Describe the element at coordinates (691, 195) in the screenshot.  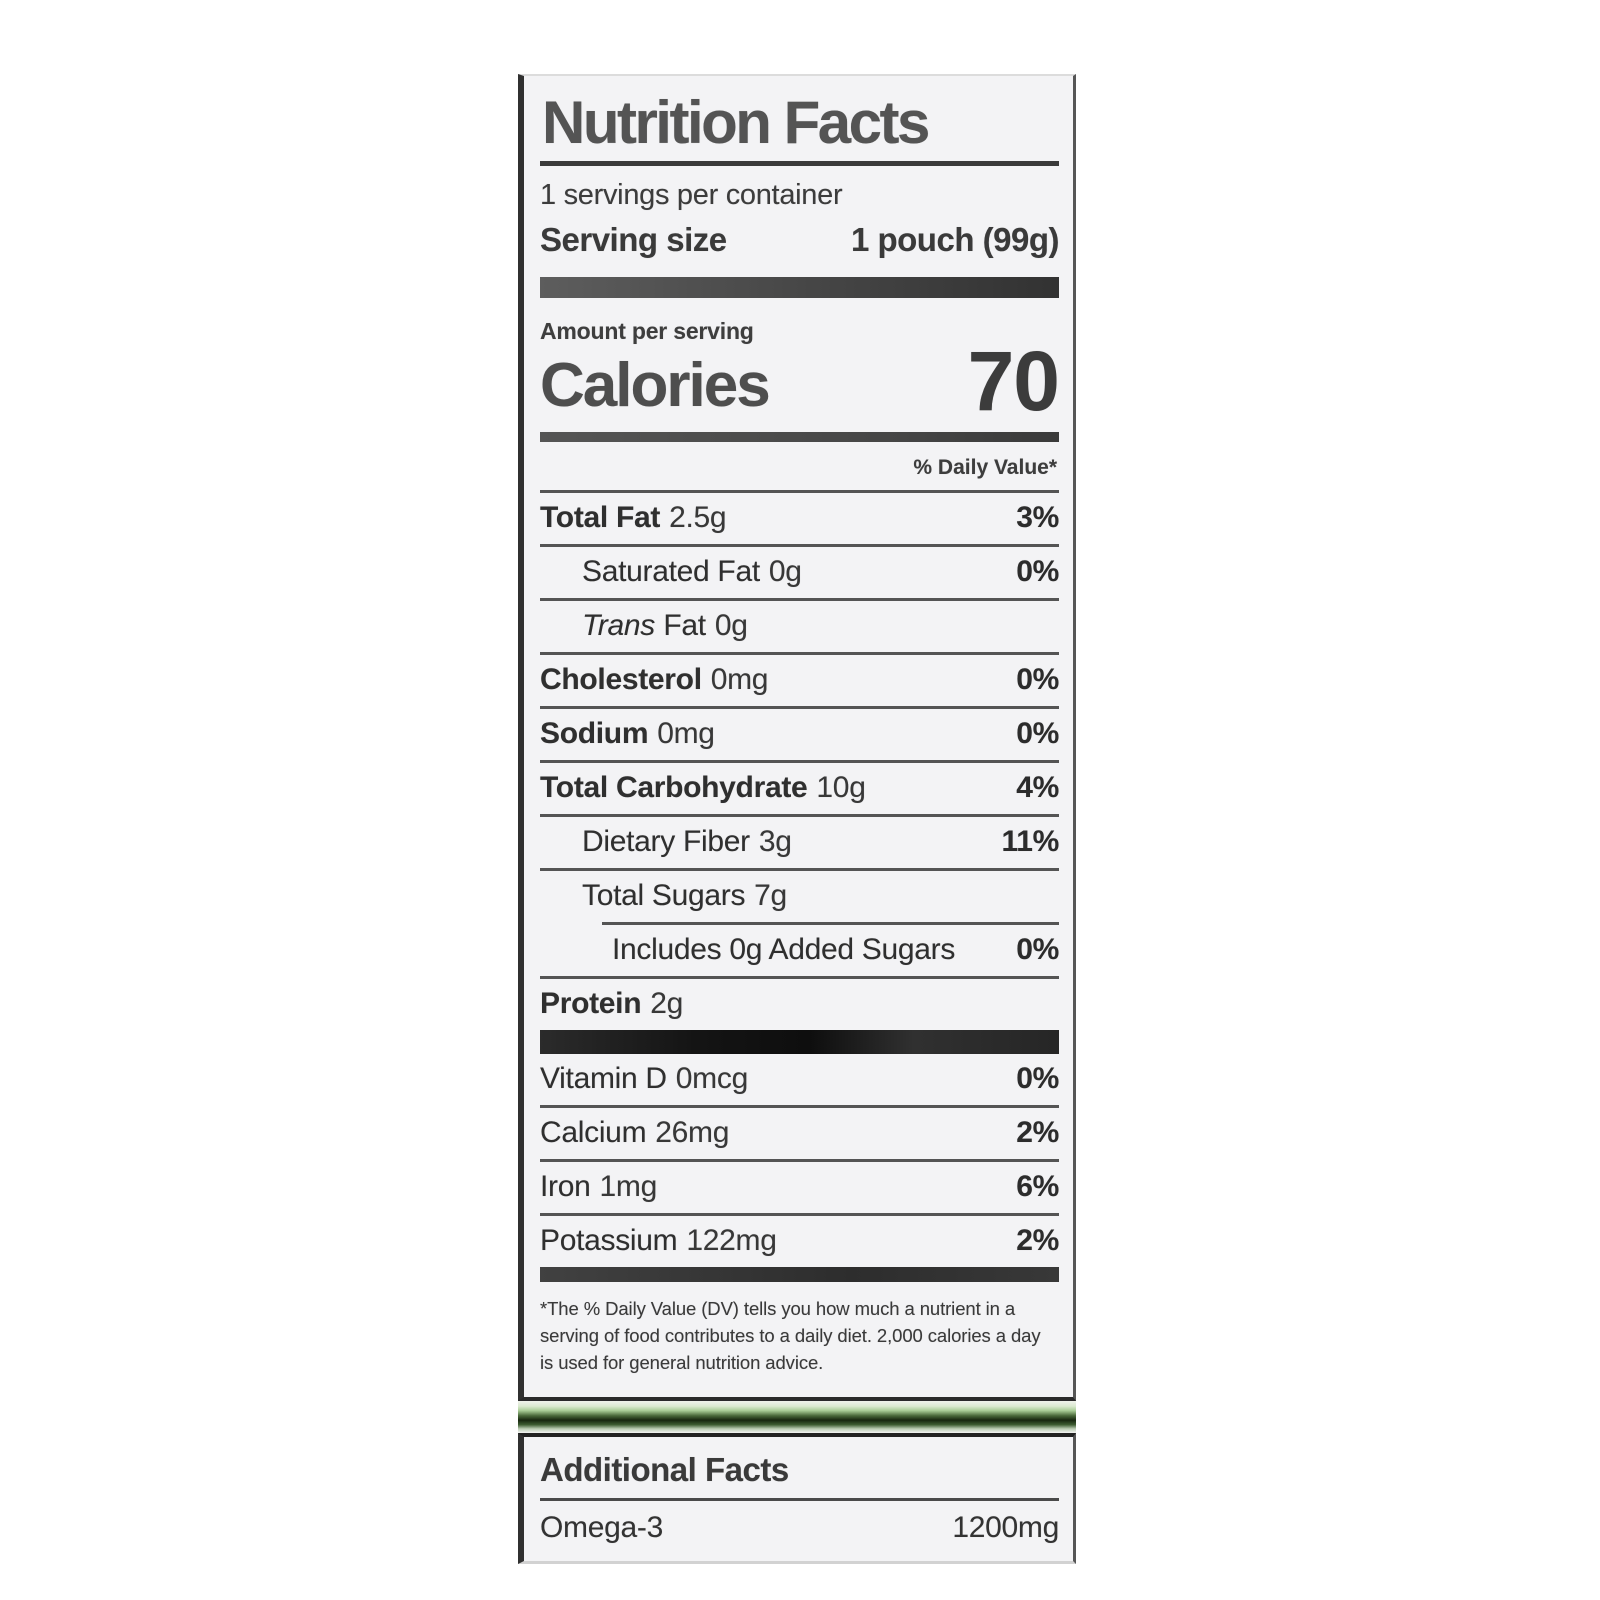
I see `servings-per-container: 1 servings per container` at that location.